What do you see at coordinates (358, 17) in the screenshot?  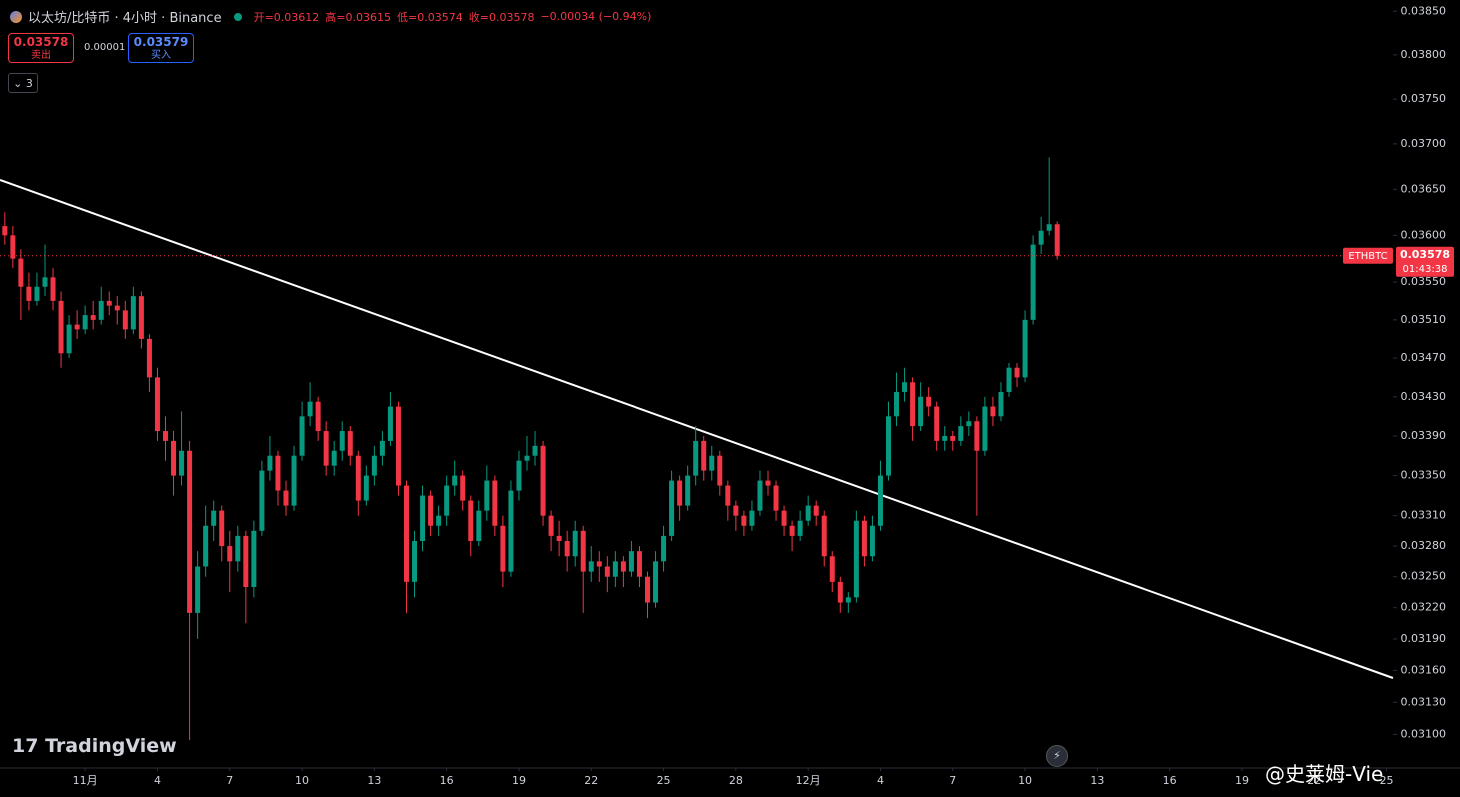 I see `high: 高=0.03615` at bounding box center [358, 17].